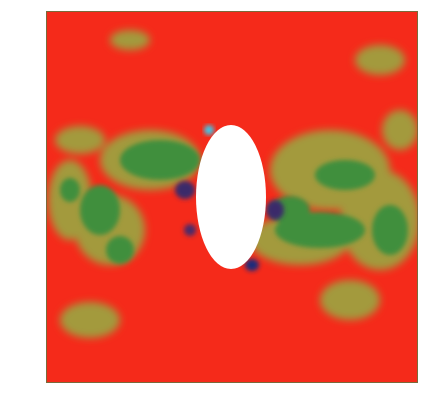 The image size is (427, 417). I want to click on elliptical-hole, so click(231, 197).